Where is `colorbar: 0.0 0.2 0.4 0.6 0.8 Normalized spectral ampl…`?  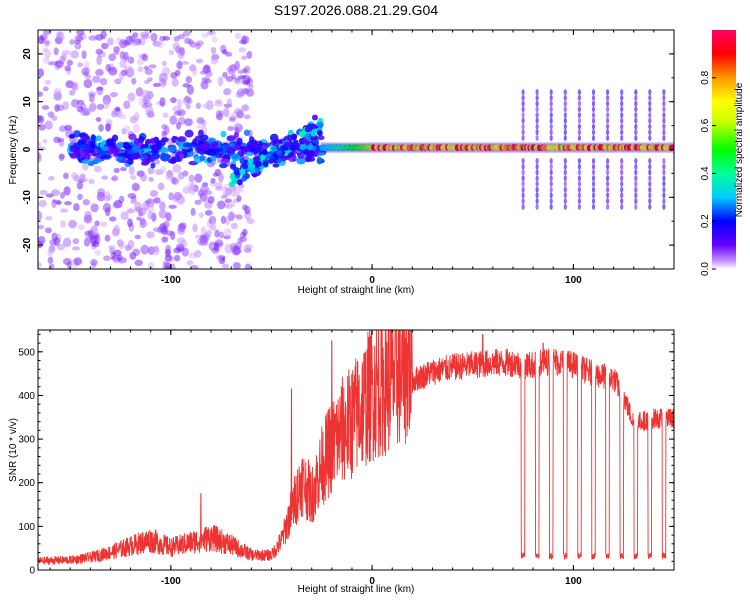 colorbar: 0.0 0.2 0.4 0.6 0.8 Normalized spectral ampl… is located at coordinates (722, 153).